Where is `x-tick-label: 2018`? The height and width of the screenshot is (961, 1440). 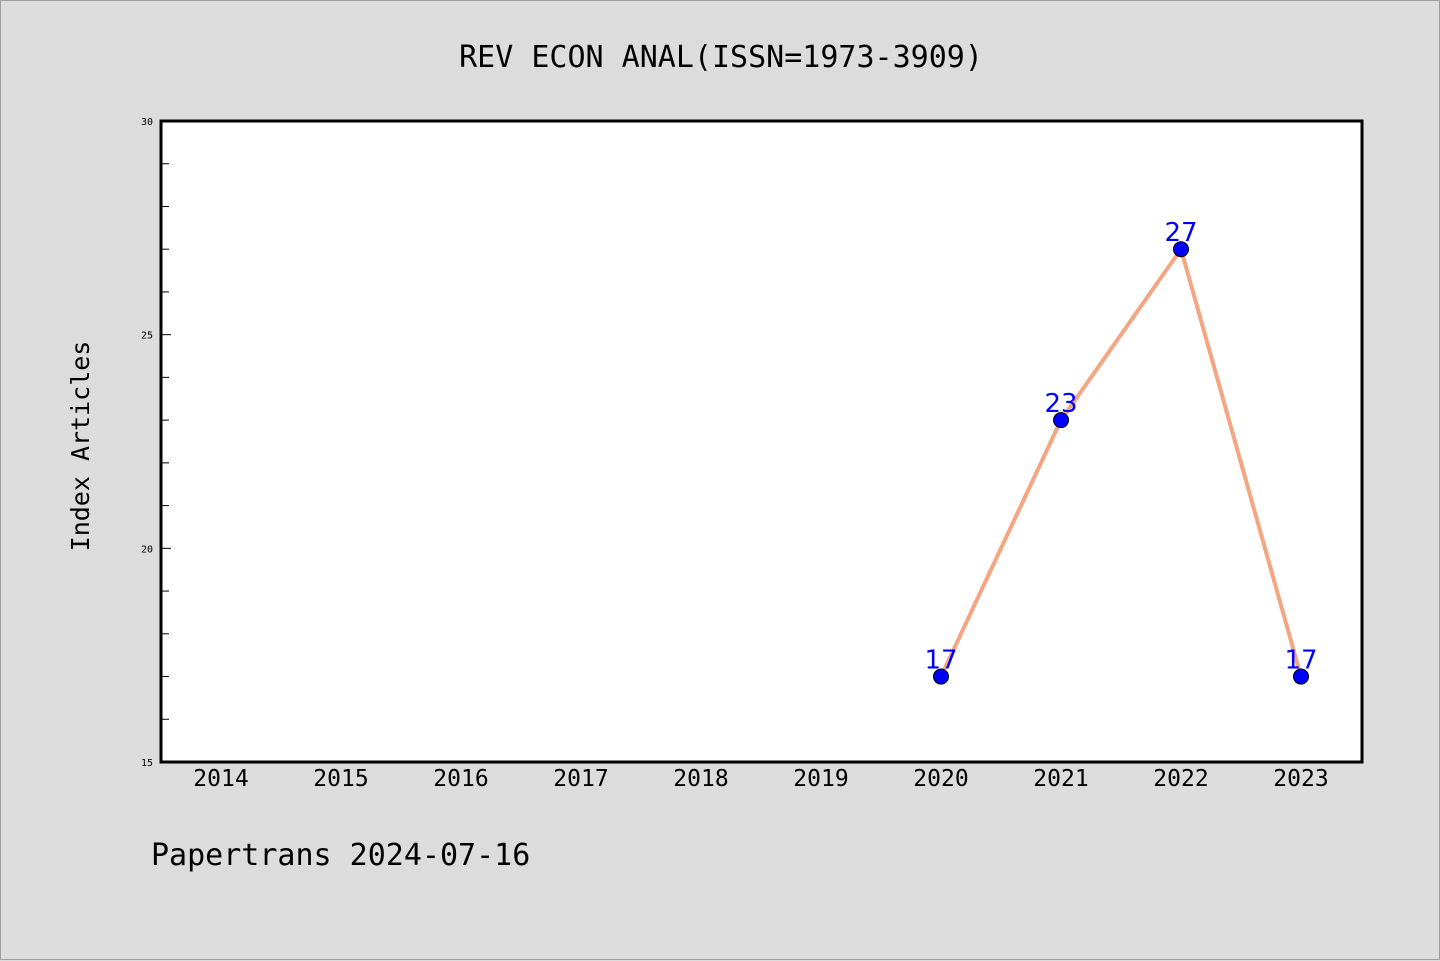
x-tick-label: 2018 is located at coordinates (700, 779).